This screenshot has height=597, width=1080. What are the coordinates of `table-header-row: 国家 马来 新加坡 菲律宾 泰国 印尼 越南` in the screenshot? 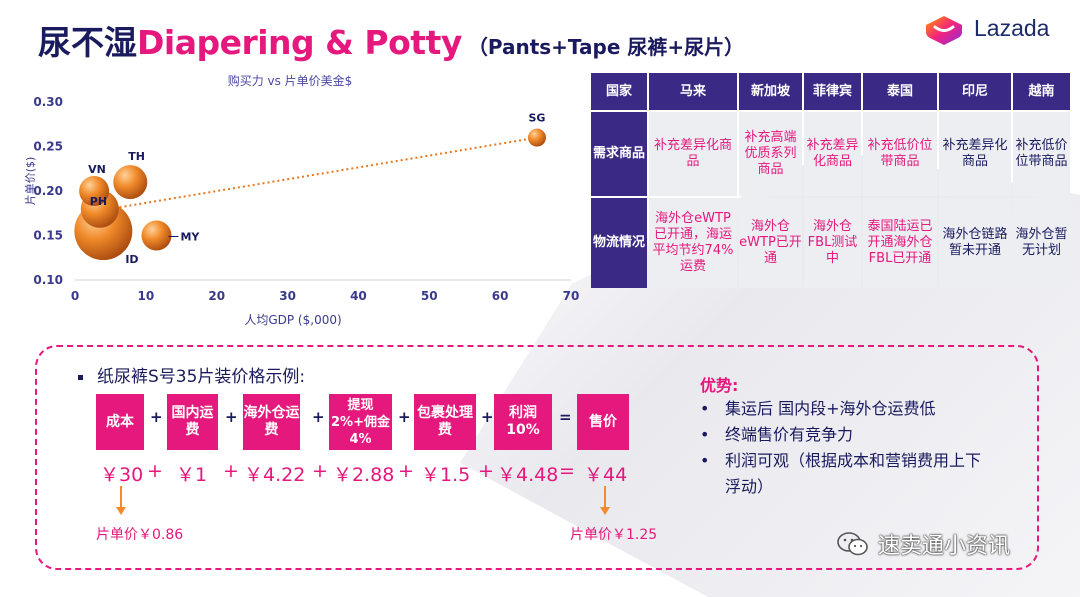 It's located at (830, 91).